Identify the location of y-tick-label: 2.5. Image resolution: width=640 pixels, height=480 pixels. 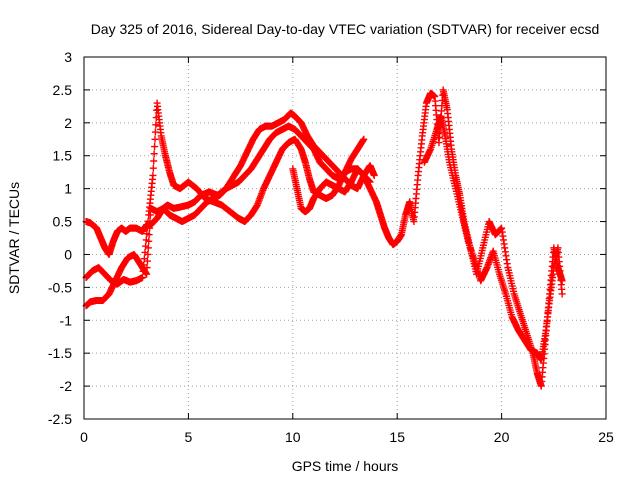
(63, 90).